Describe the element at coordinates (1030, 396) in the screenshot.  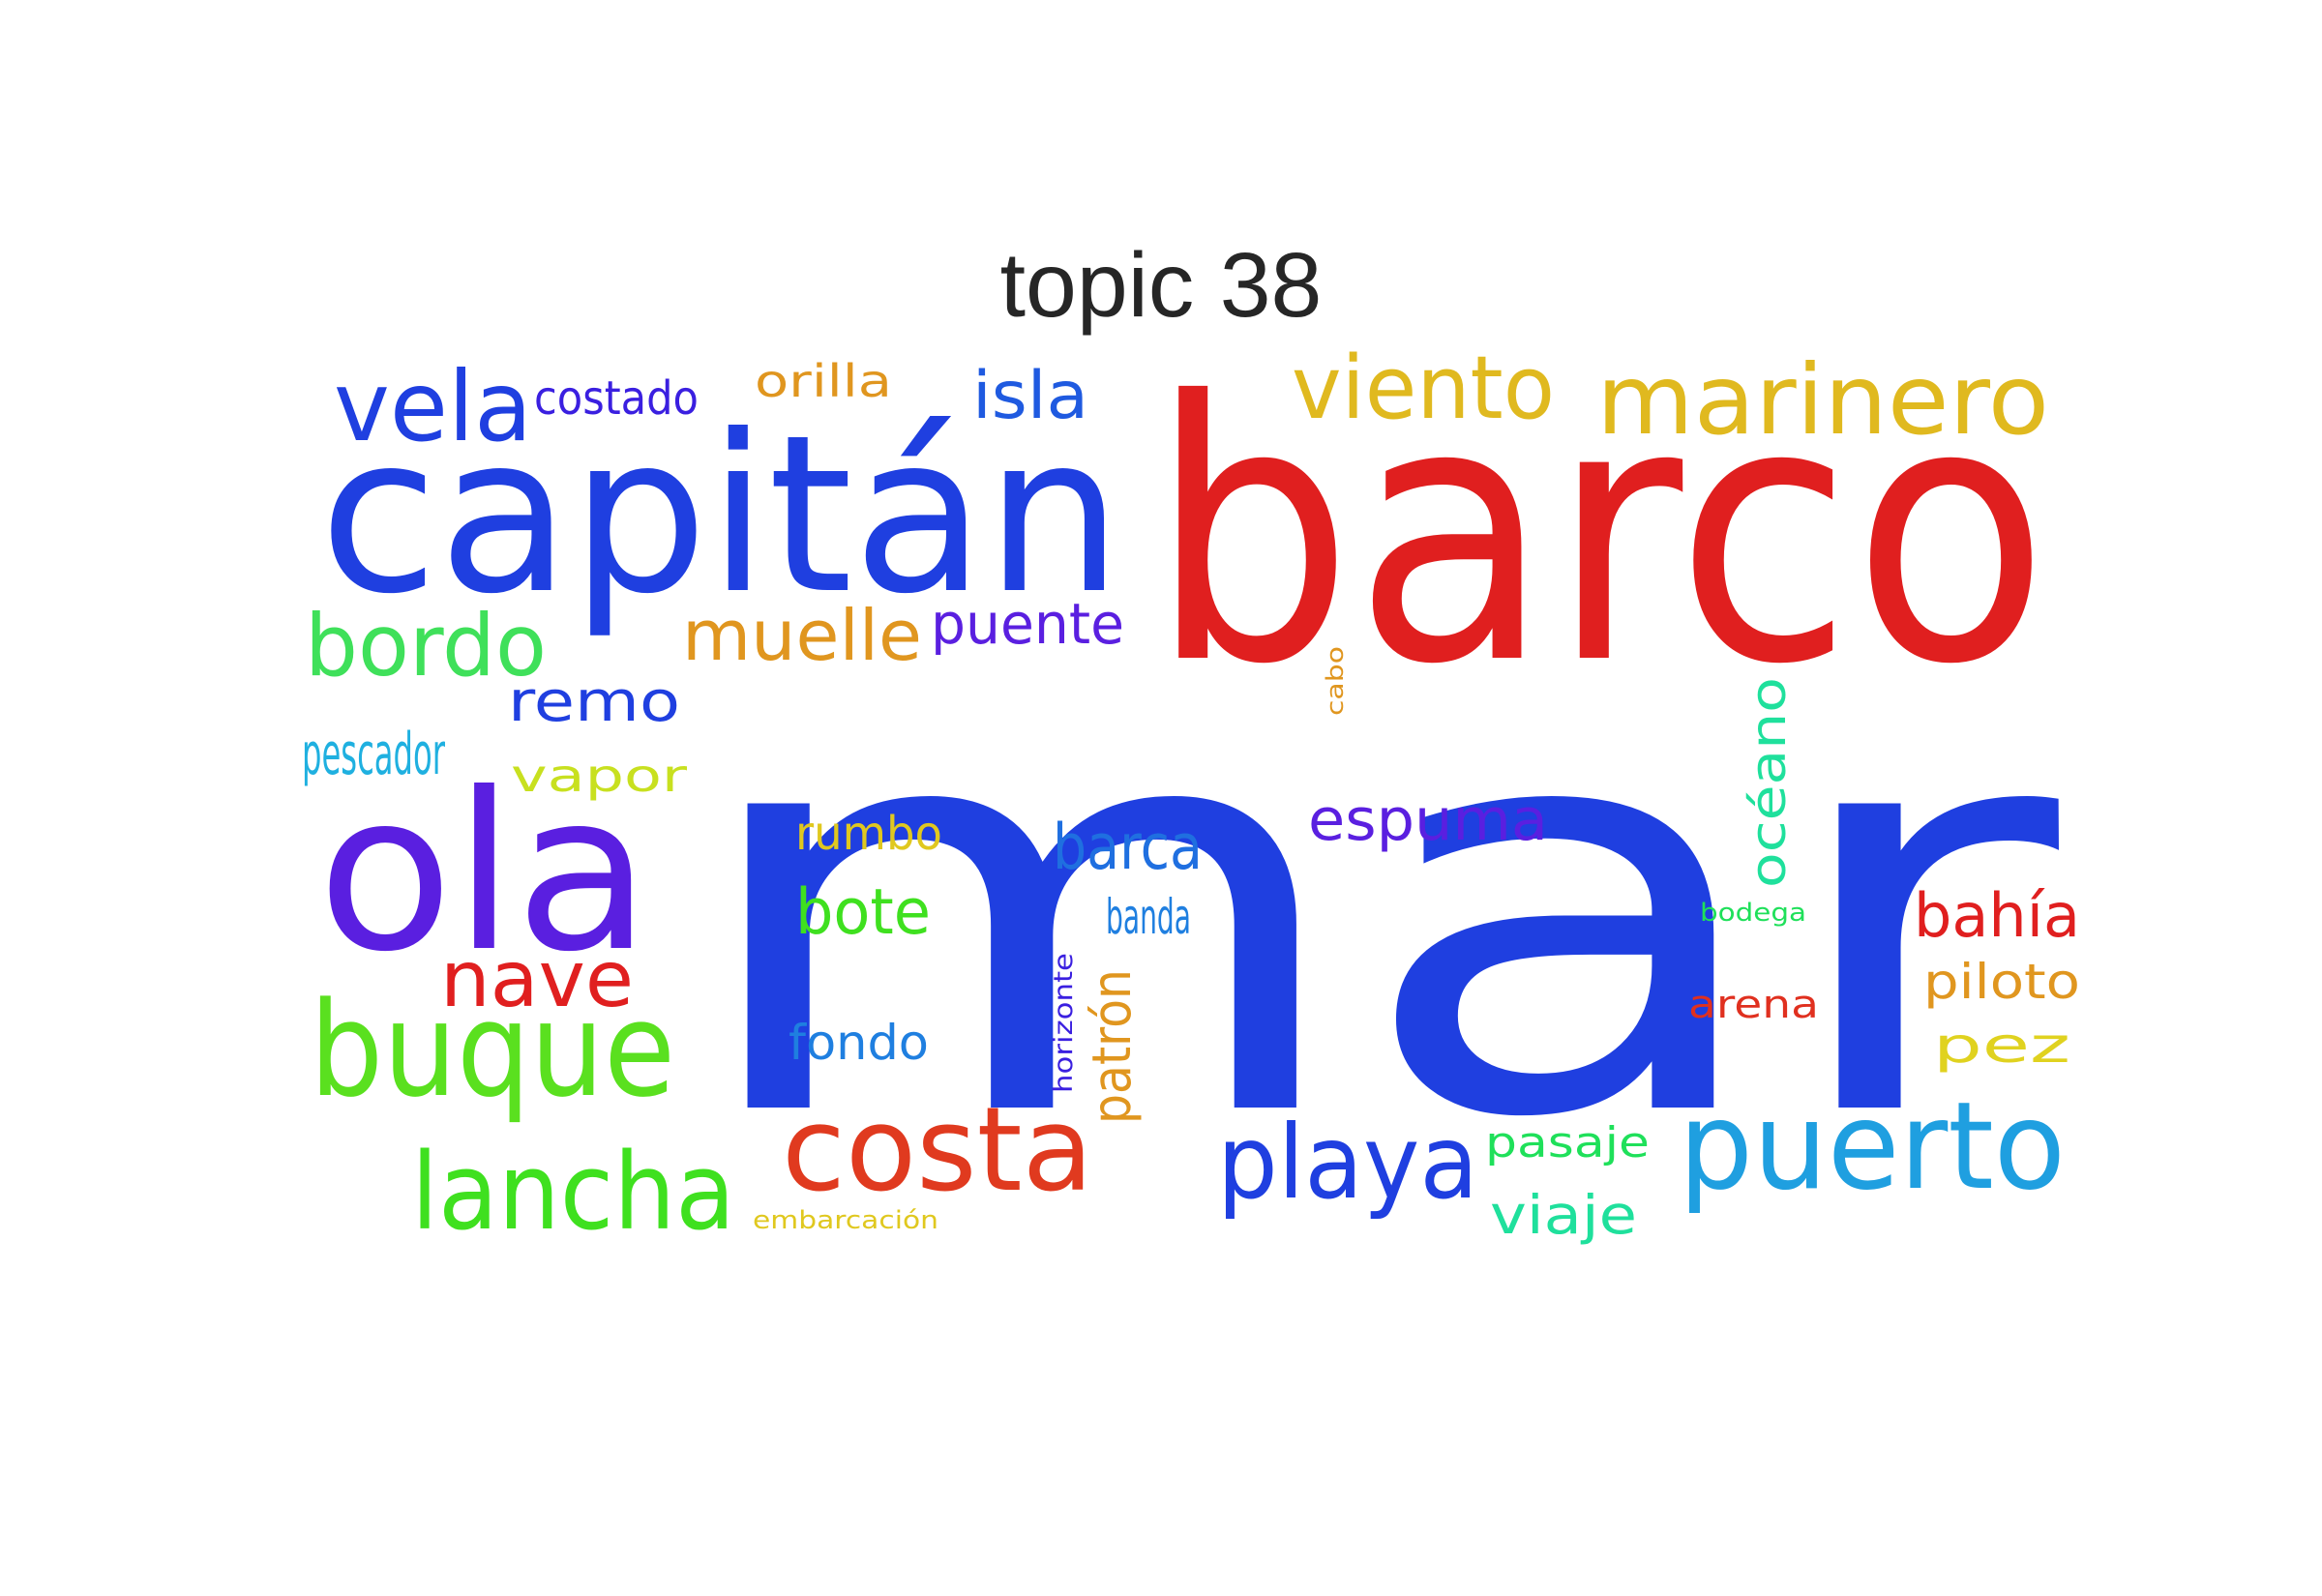
I see `word-isla: isla` at that location.